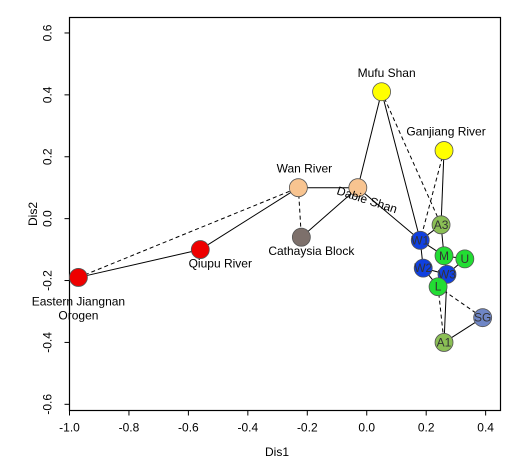 The image size is (530, 464). I want to click on point-W1, so click(420, 240).